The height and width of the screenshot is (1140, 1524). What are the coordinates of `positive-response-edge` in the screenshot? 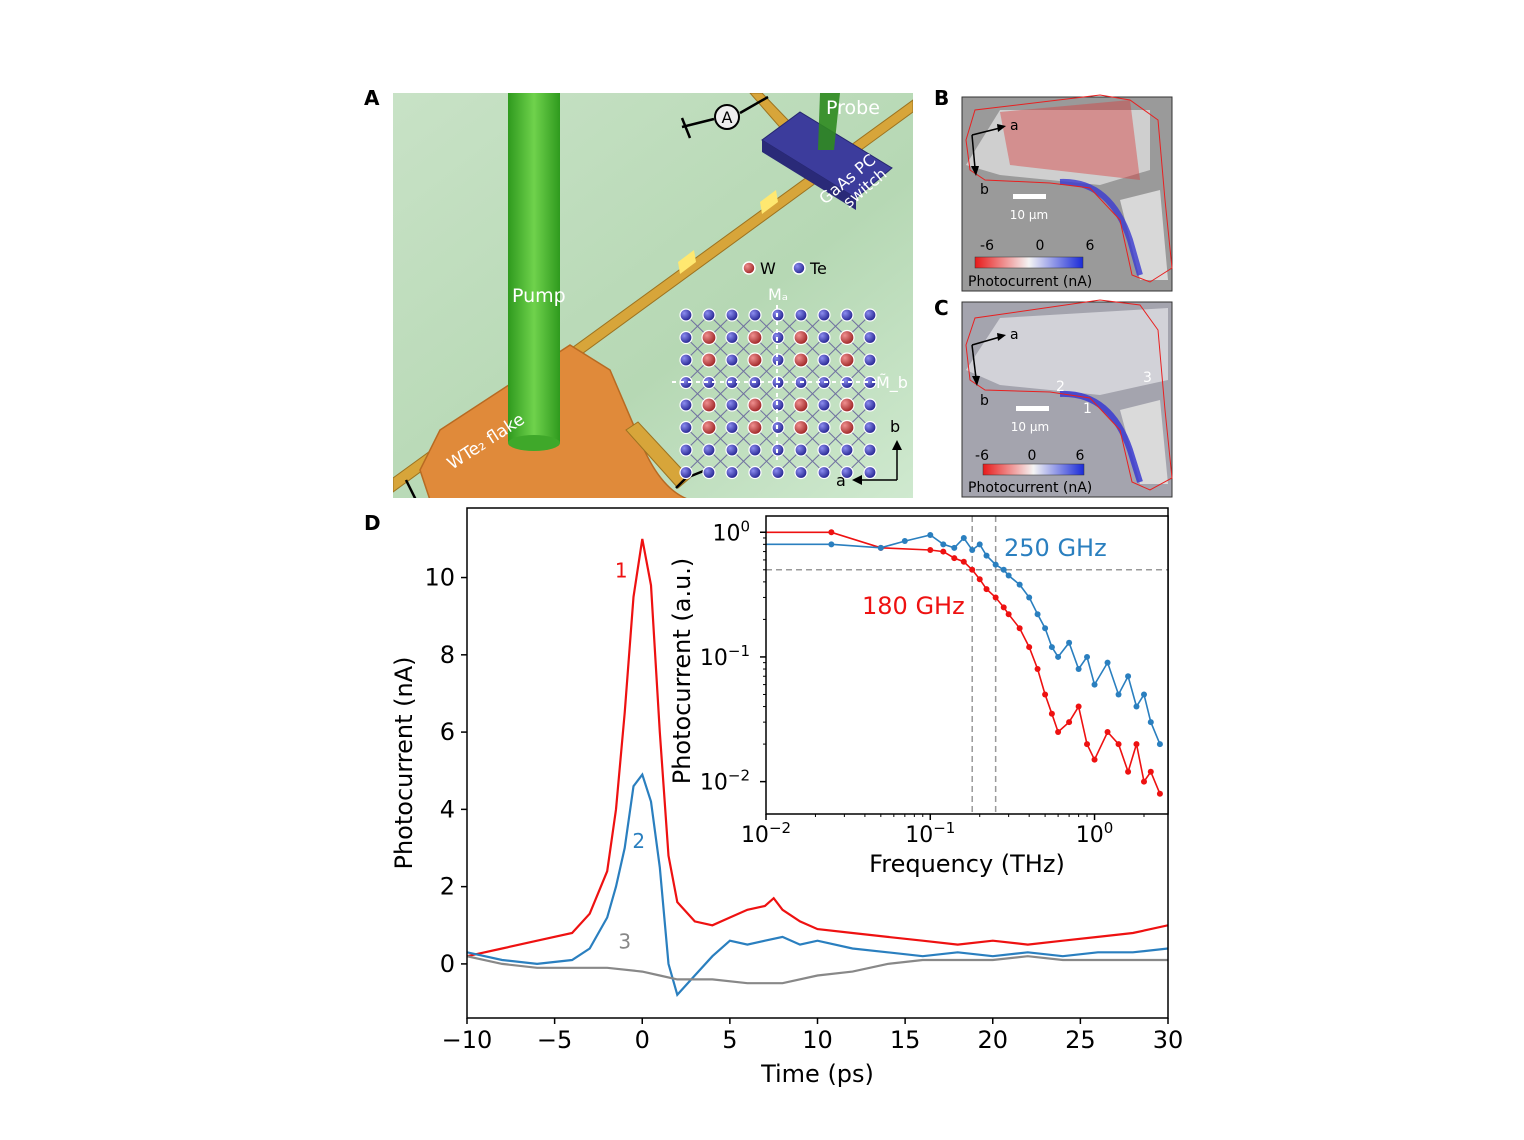 It's located at (1101, 227).